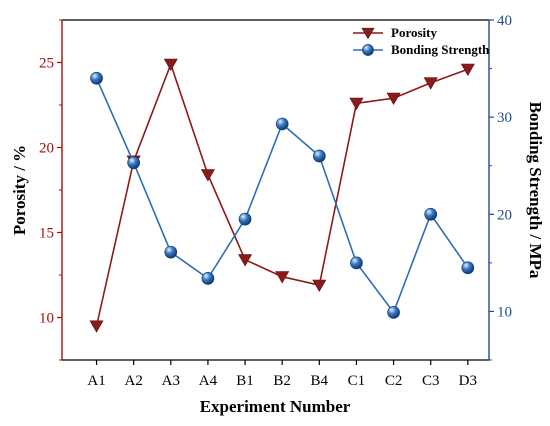  I want to click on x-tick-label: A4, so click(208, 381).